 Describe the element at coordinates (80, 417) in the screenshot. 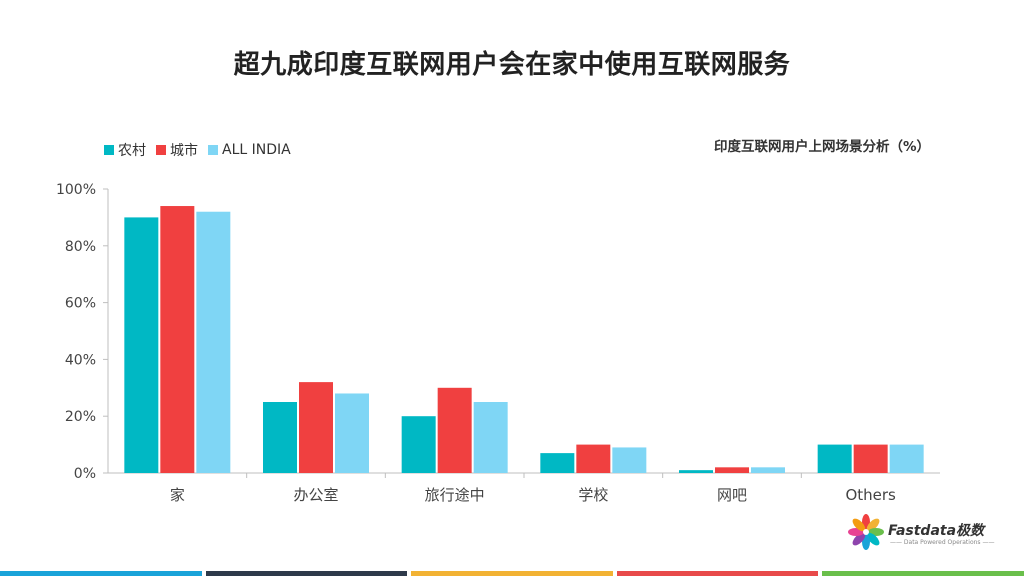

I see `y-tick-label: 20%` at that location.